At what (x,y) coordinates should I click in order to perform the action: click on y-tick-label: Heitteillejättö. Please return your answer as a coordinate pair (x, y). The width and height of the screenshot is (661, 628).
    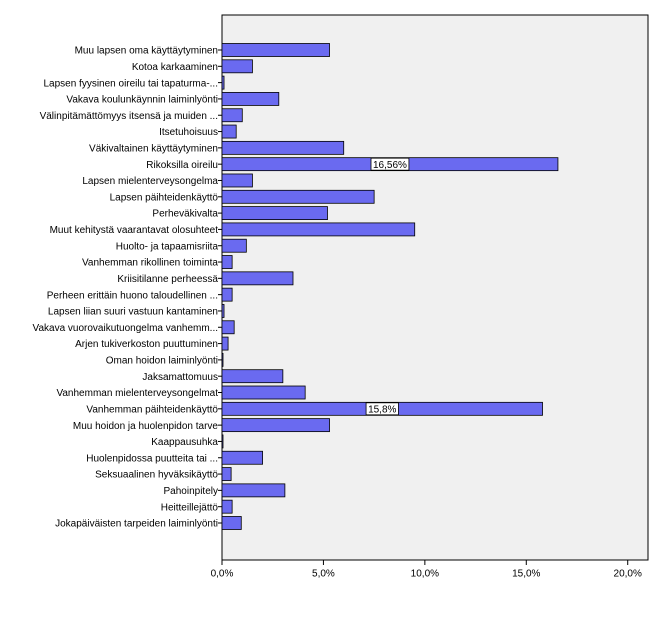
    Looking at the image, I should click on (190, 507).